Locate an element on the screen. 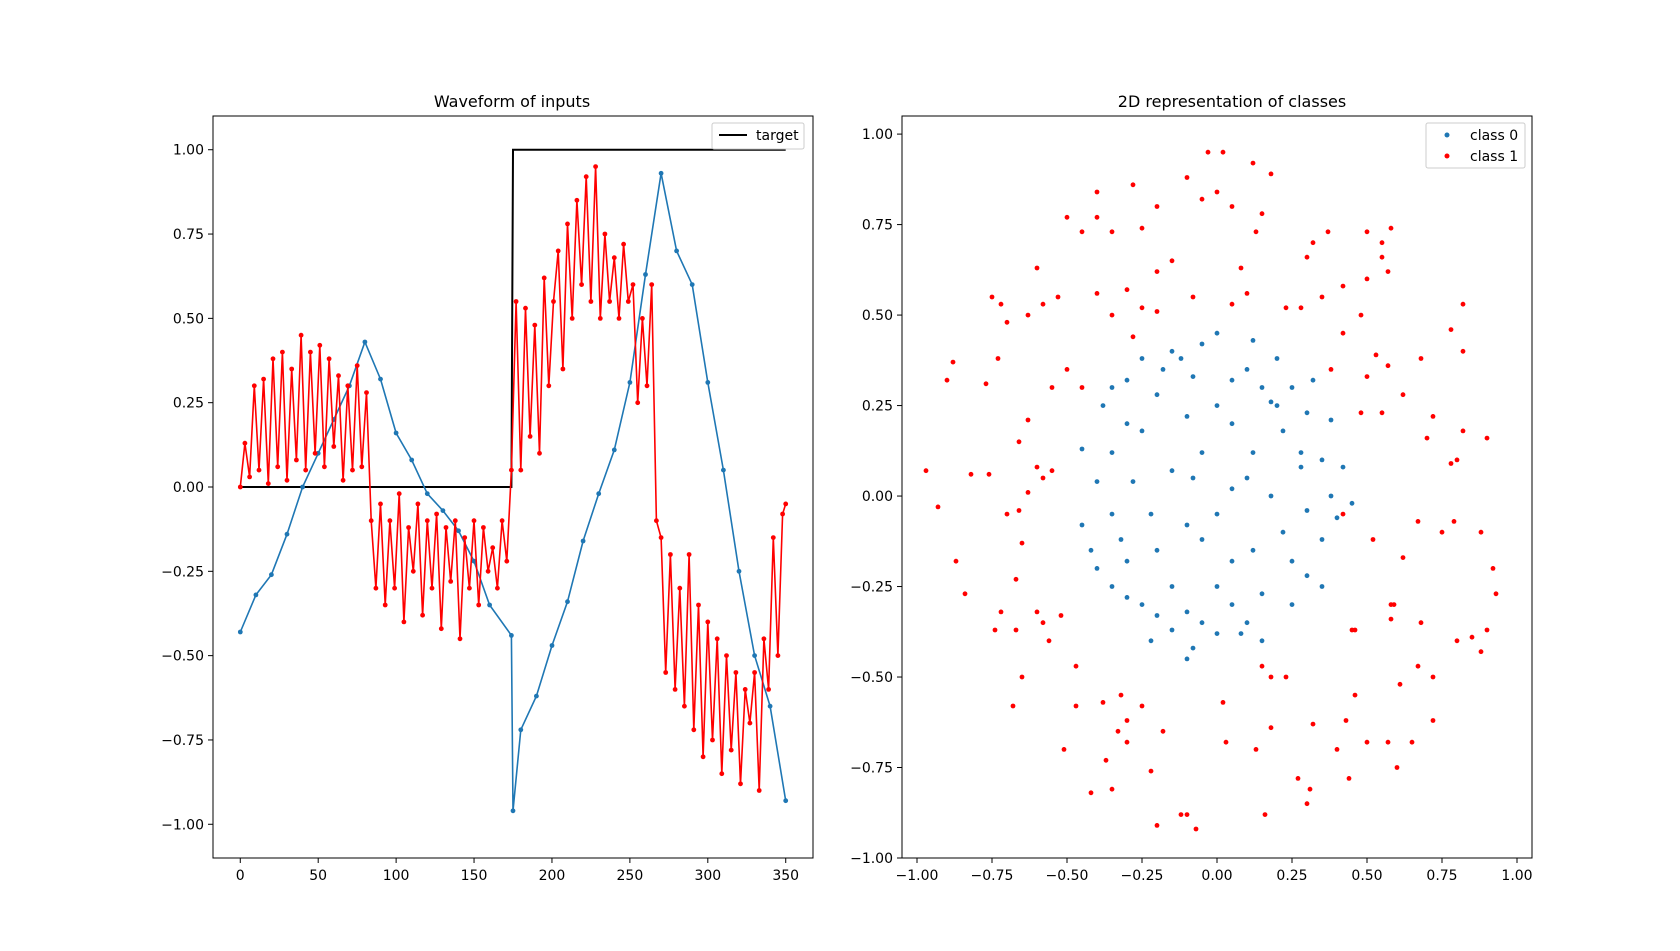 The width and height of the screenshot is (1680, 951). x-tick-label: 350 is located at coordinates (785, 876).